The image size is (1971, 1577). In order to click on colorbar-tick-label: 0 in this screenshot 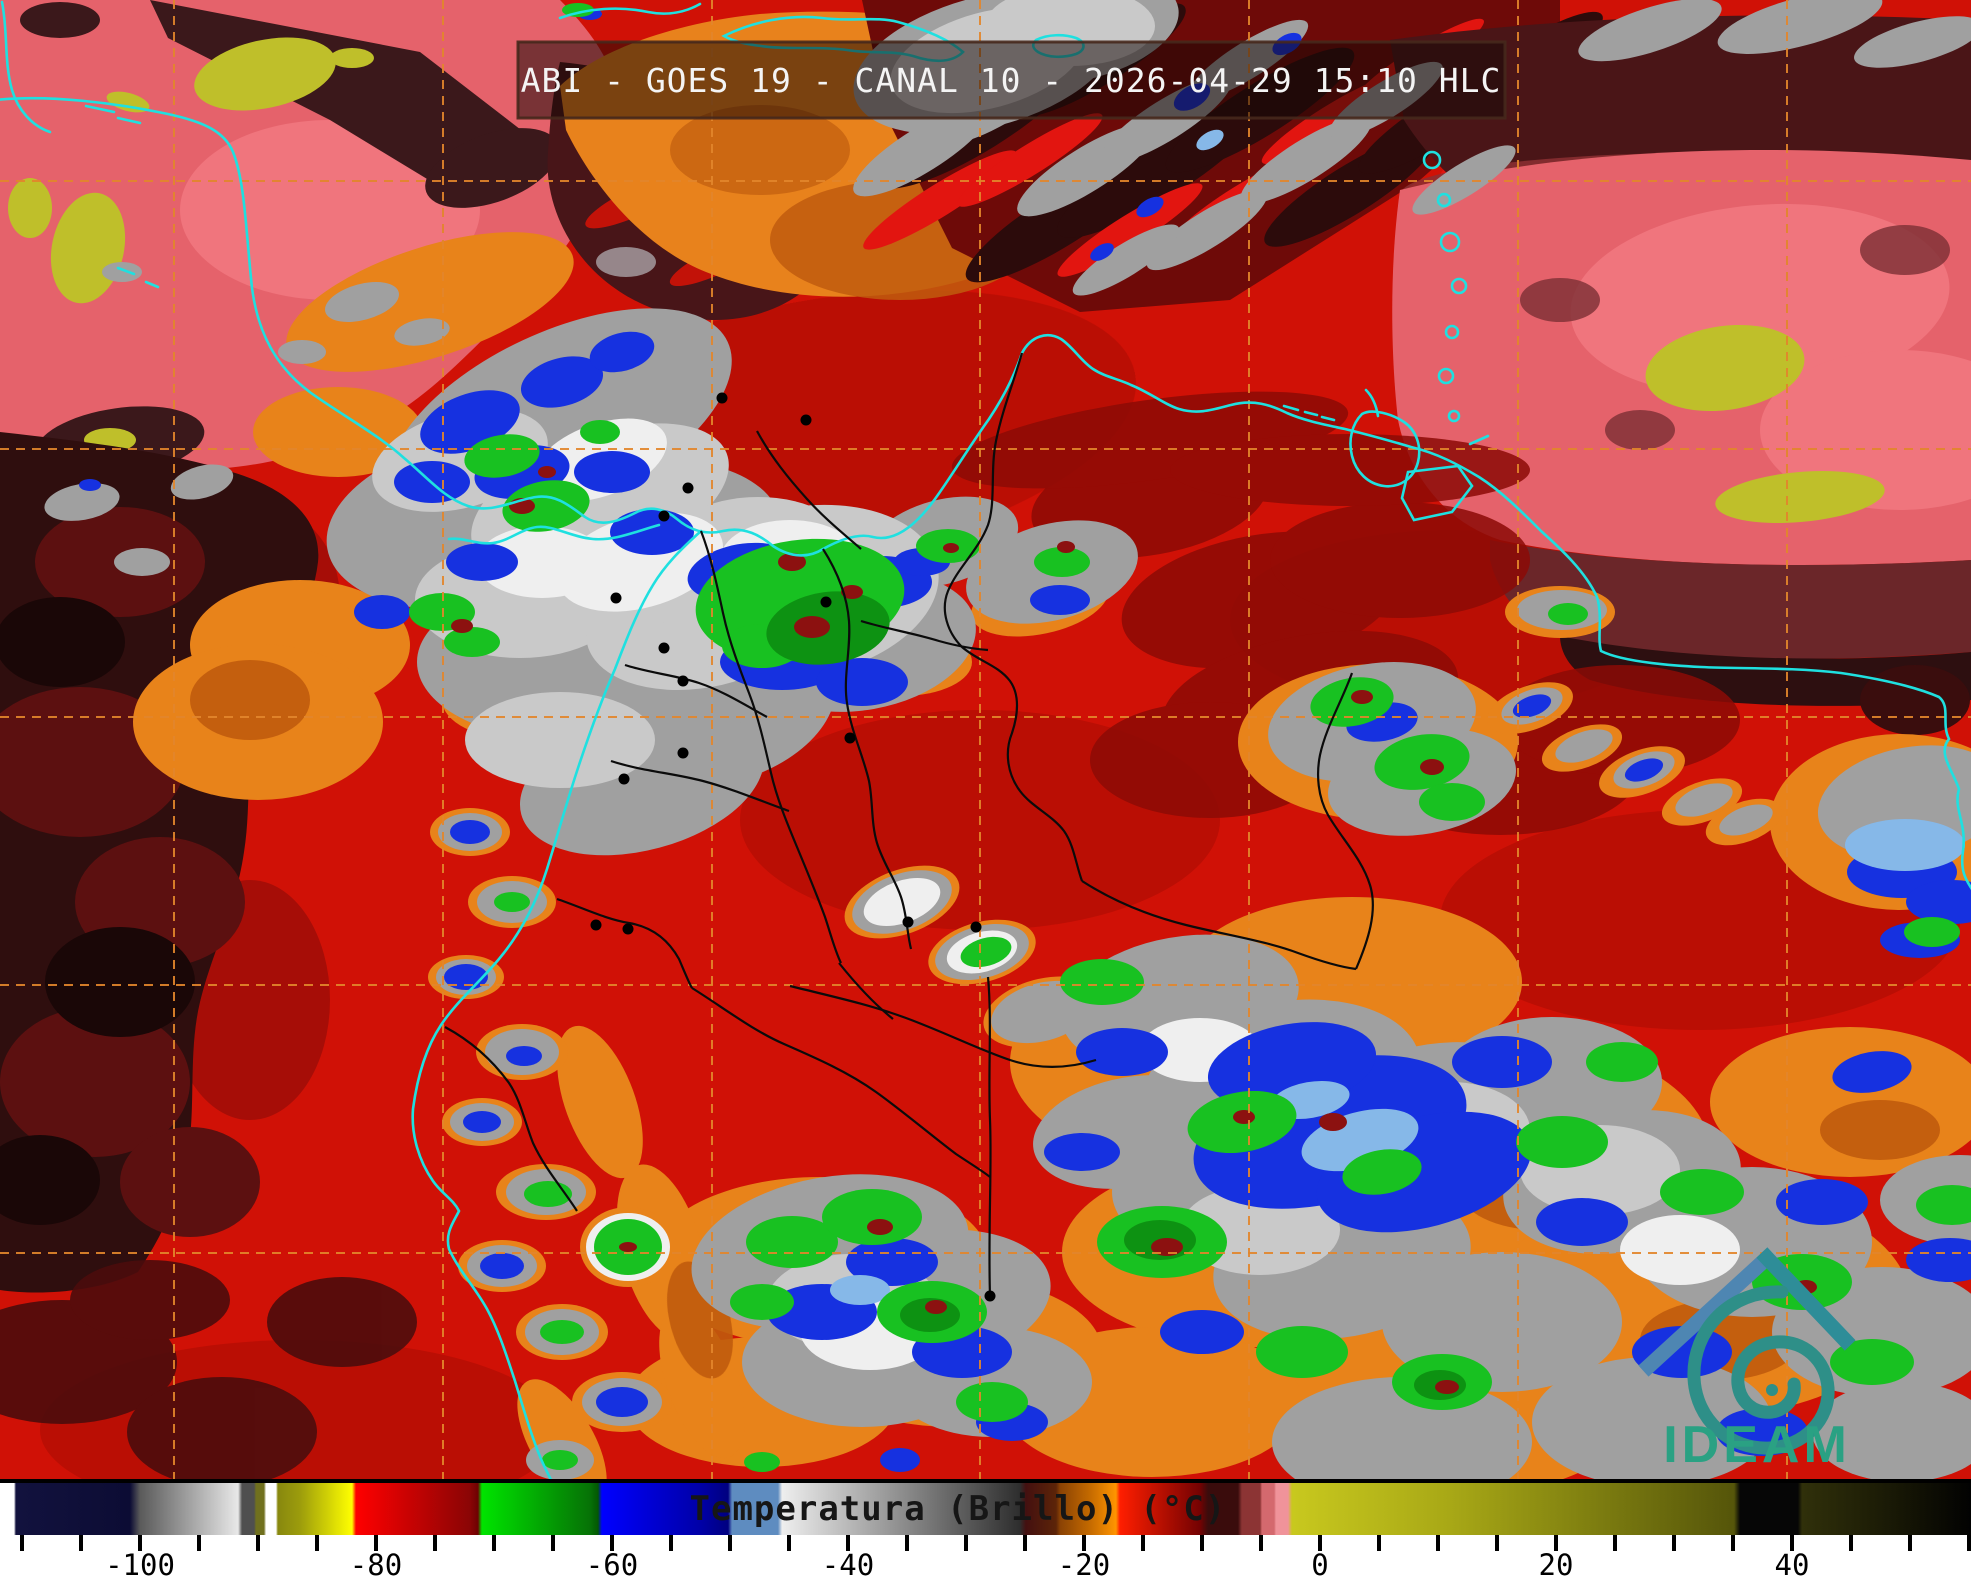, I will do `click(1320, 1562)`.